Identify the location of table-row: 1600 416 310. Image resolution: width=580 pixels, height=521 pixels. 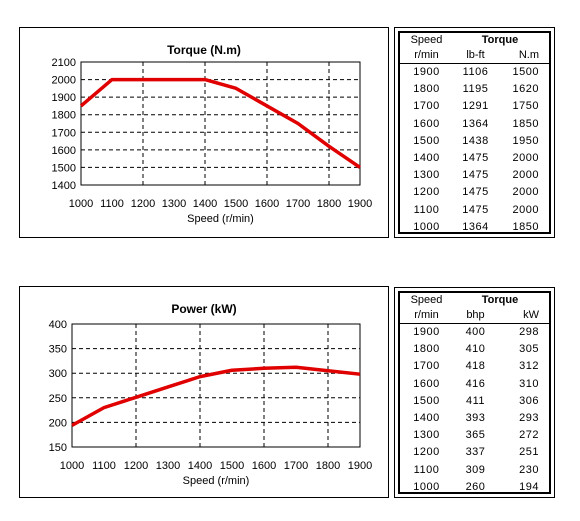
(474, 384).